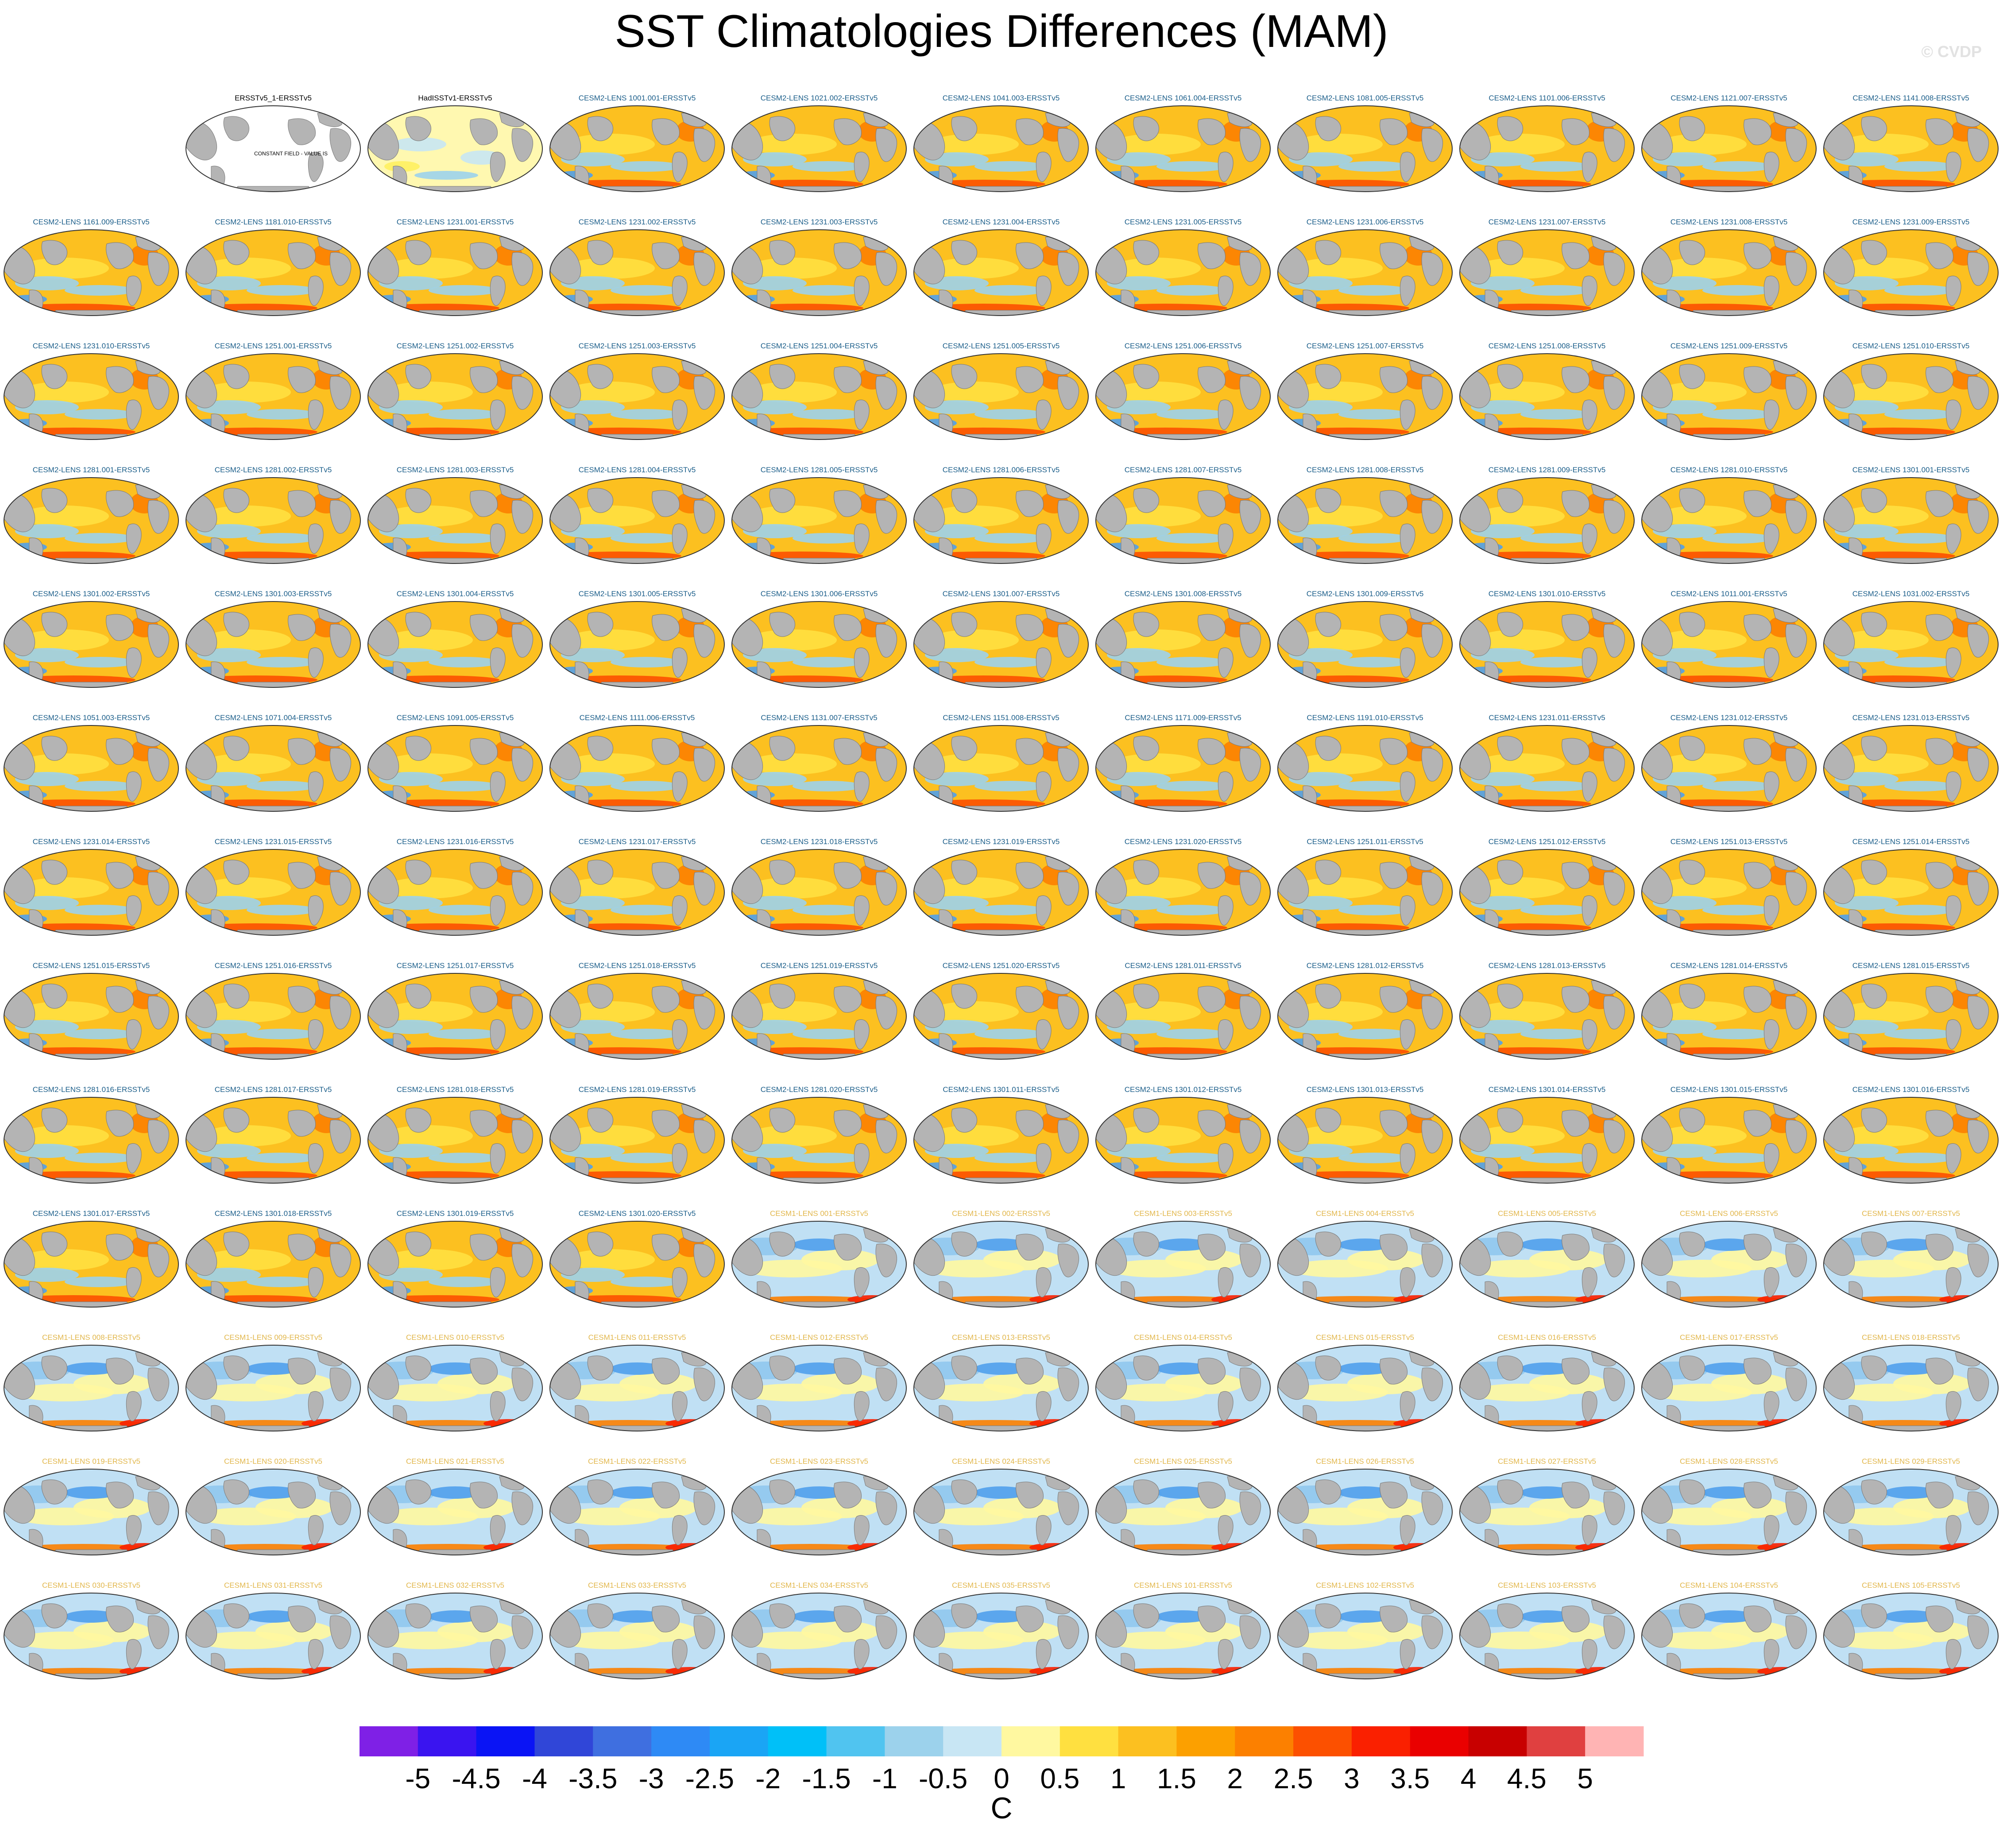 The height and width of the screenshot is (1848, 2003). What do you see at coordinates (456, 885) in the screenshot?
I see `map-panel: CESM2-LENS 1231.016-ERSSTv5` at bounding box center [456, 885].